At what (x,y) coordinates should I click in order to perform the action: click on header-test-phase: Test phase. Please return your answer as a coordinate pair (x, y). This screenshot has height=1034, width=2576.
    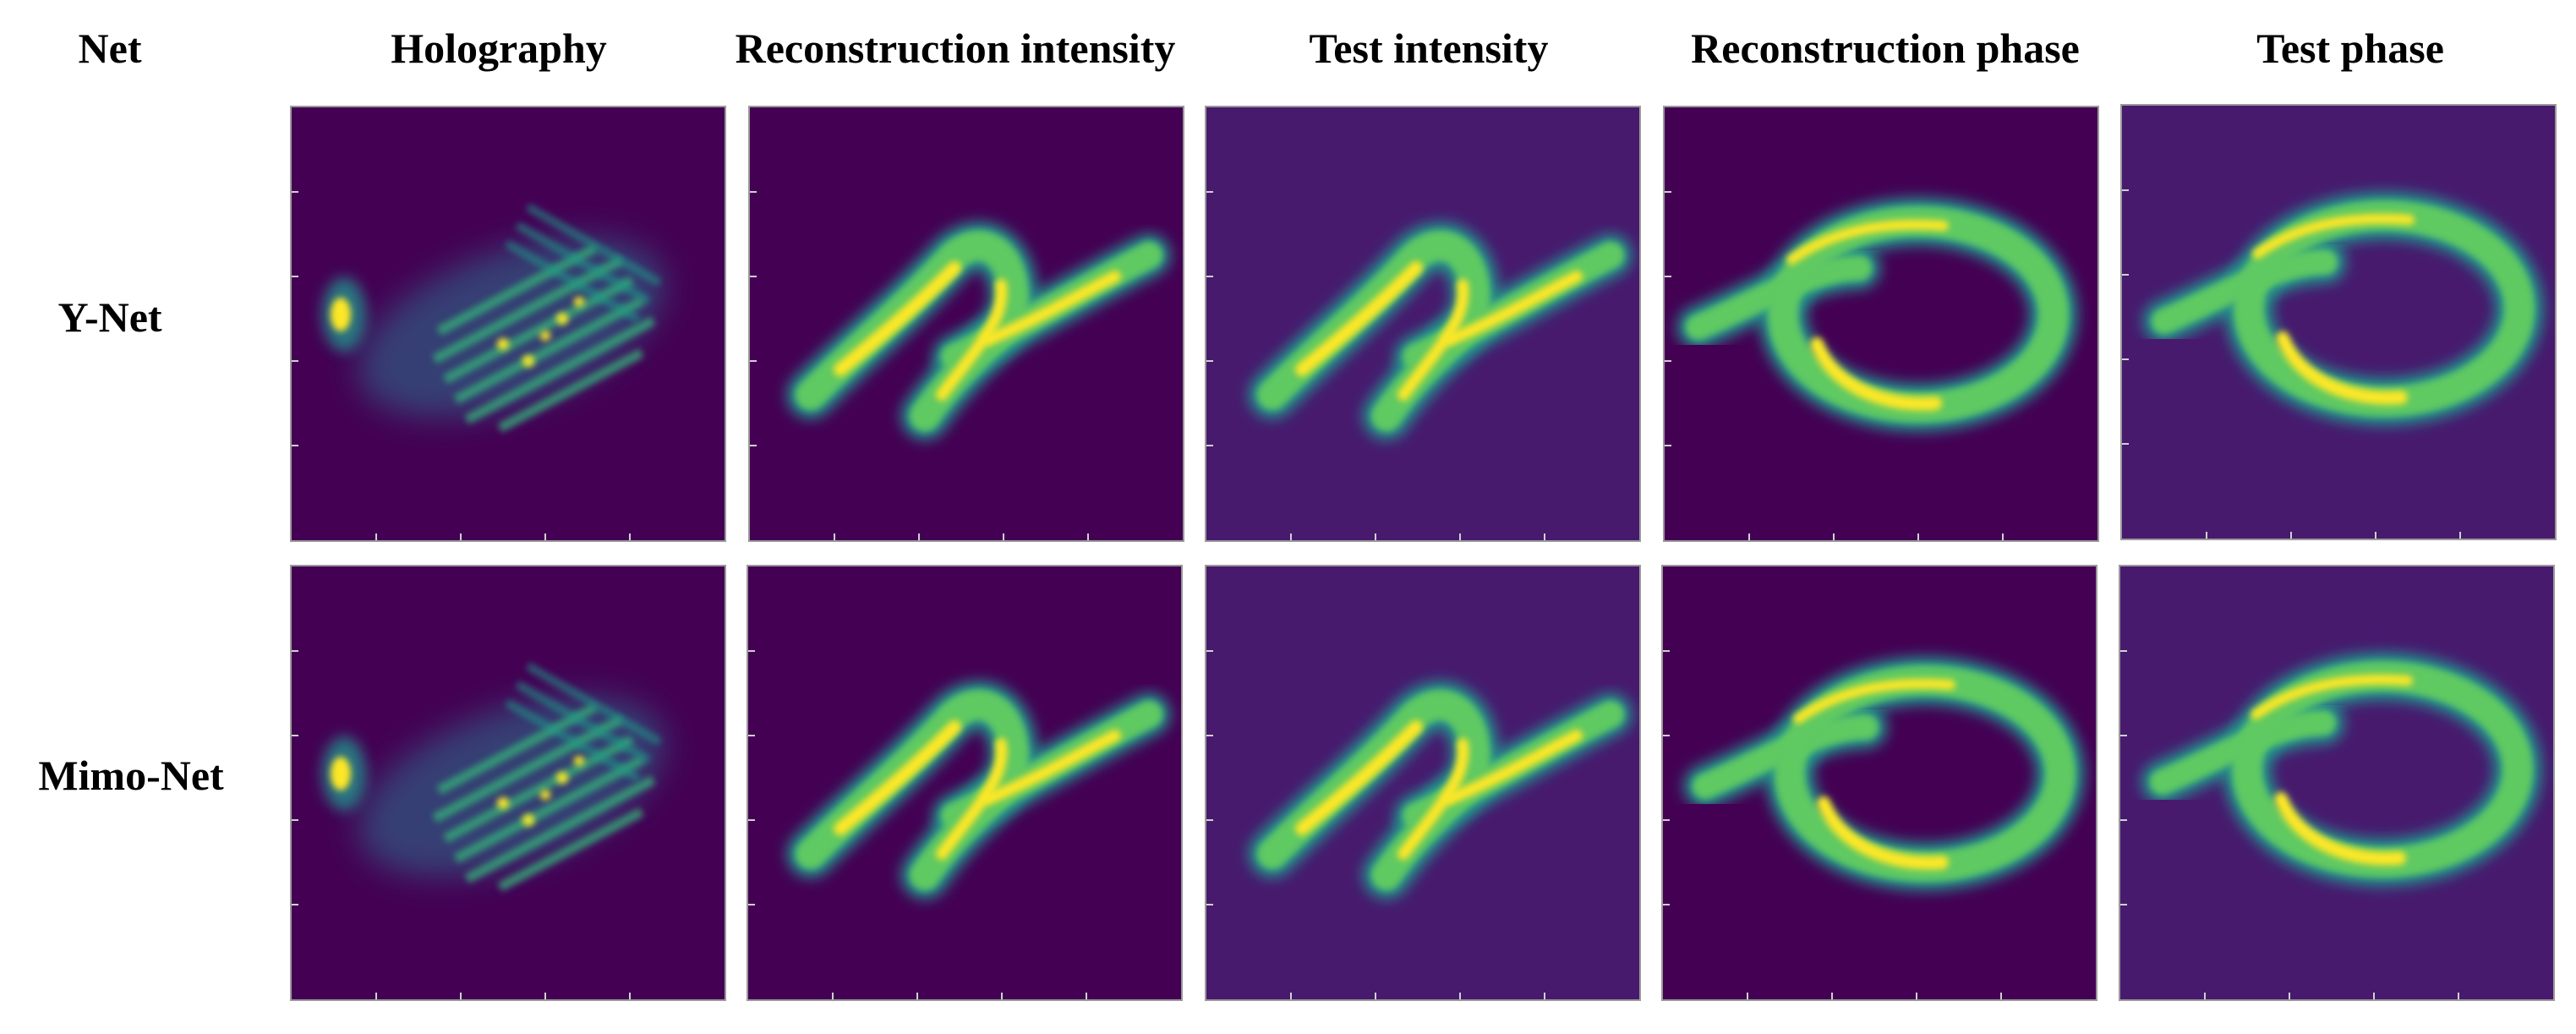
    Looking at the image, I should click on (2350, 49).